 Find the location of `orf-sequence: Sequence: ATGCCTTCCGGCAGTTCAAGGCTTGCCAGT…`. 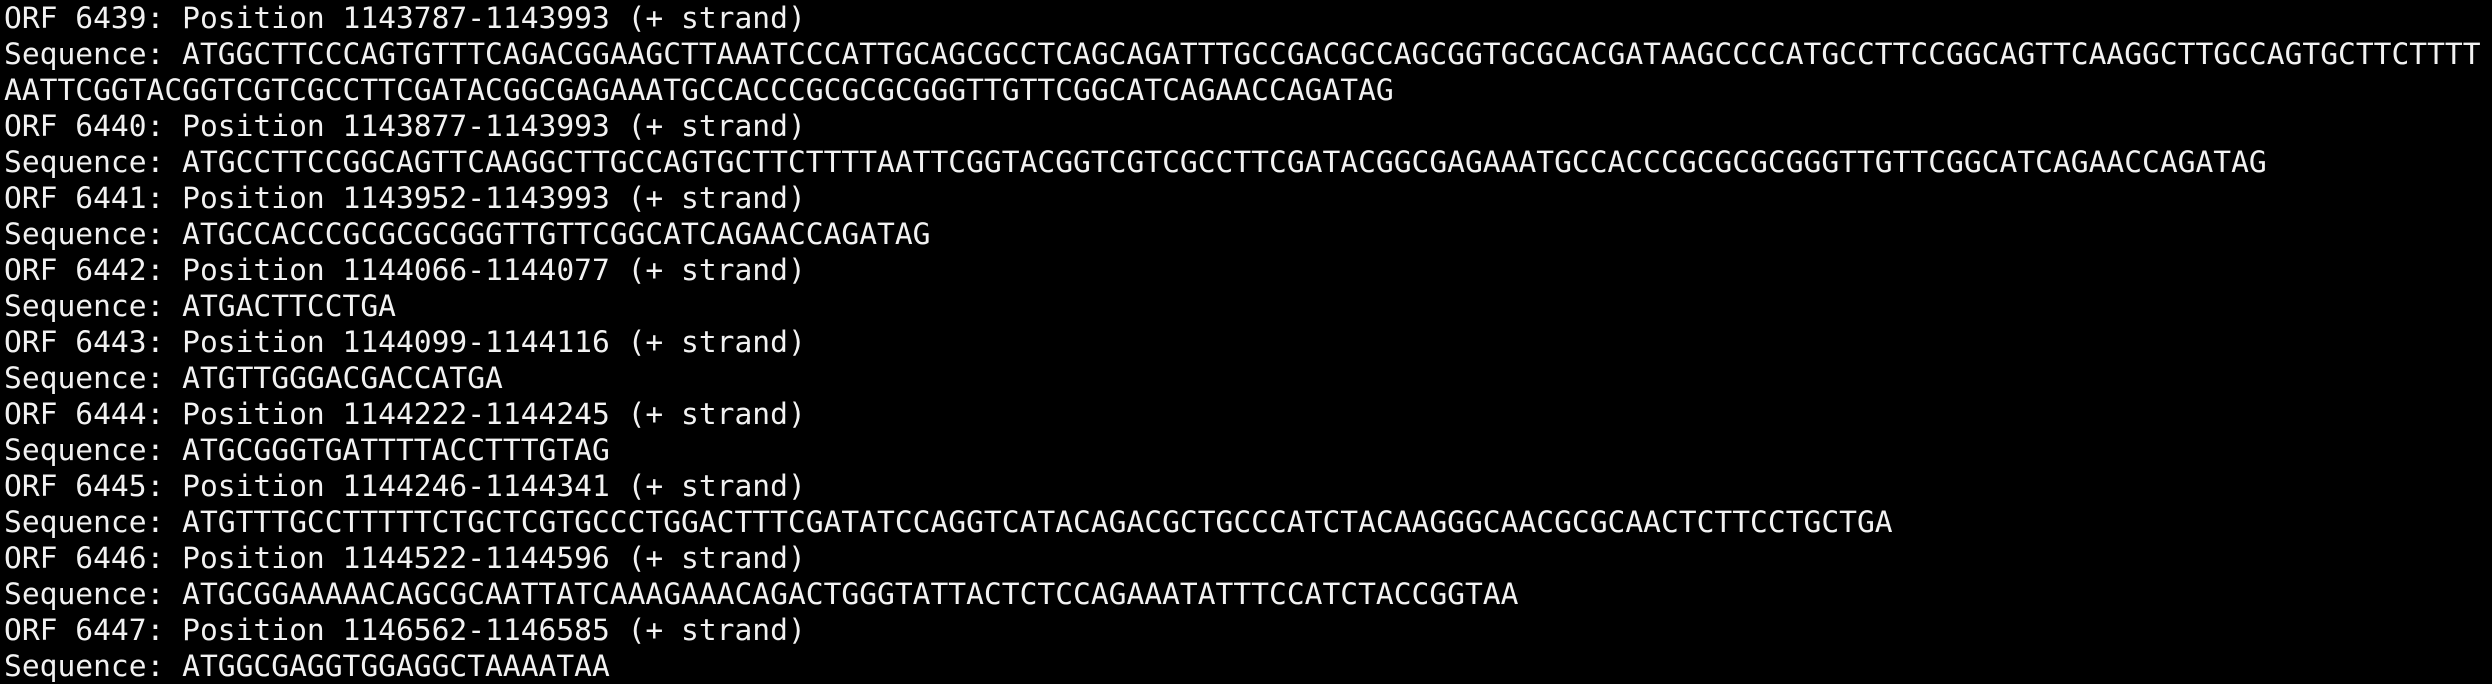

orf-sequence: Sequence: ATGCCTTCCGGCAGTTCAAGGCTTGCCAGT… is located at coordinates (1135, 162).